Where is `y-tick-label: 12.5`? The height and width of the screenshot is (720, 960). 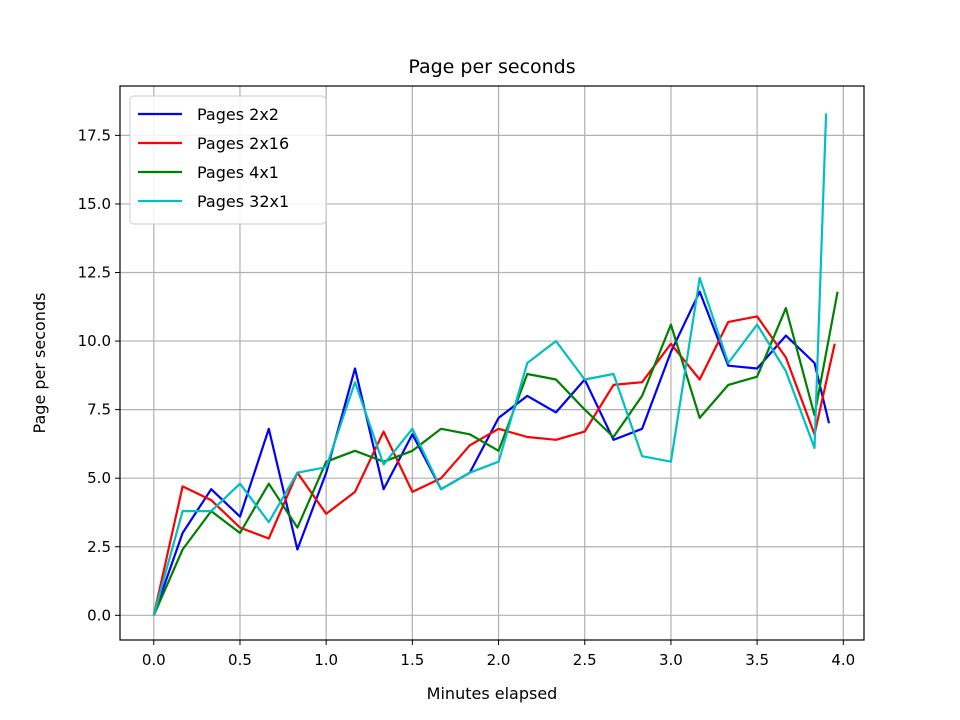 y-tick-label: 12.5 is located at coordinates (94, 272).